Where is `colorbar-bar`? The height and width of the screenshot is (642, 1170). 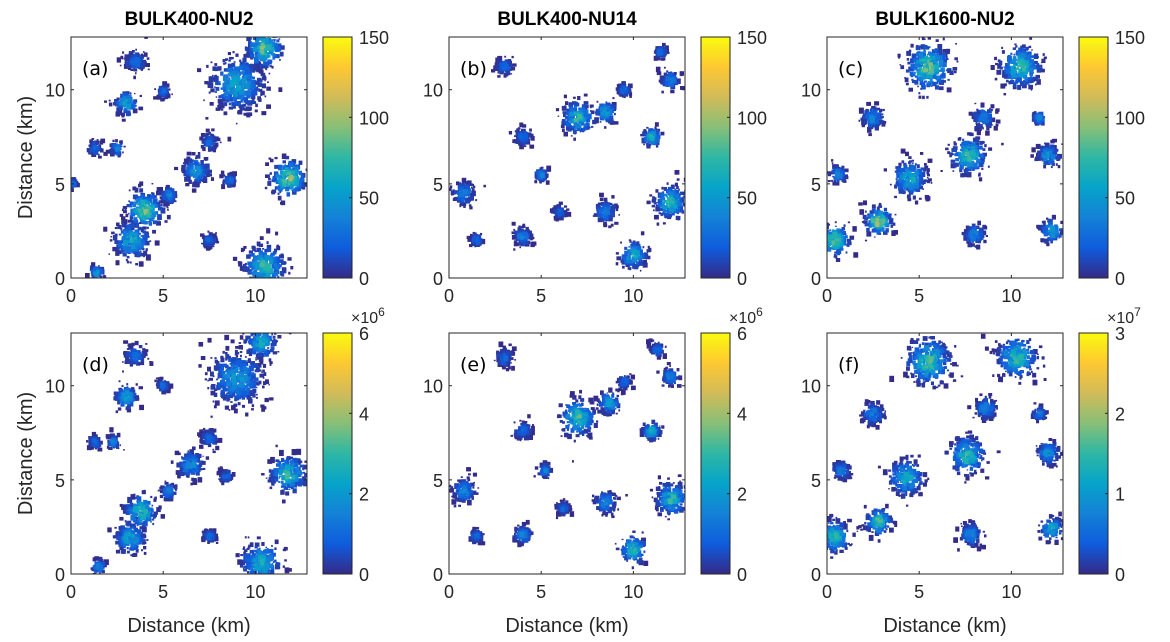
colorbar-bar is located at coordinates (337, 157).